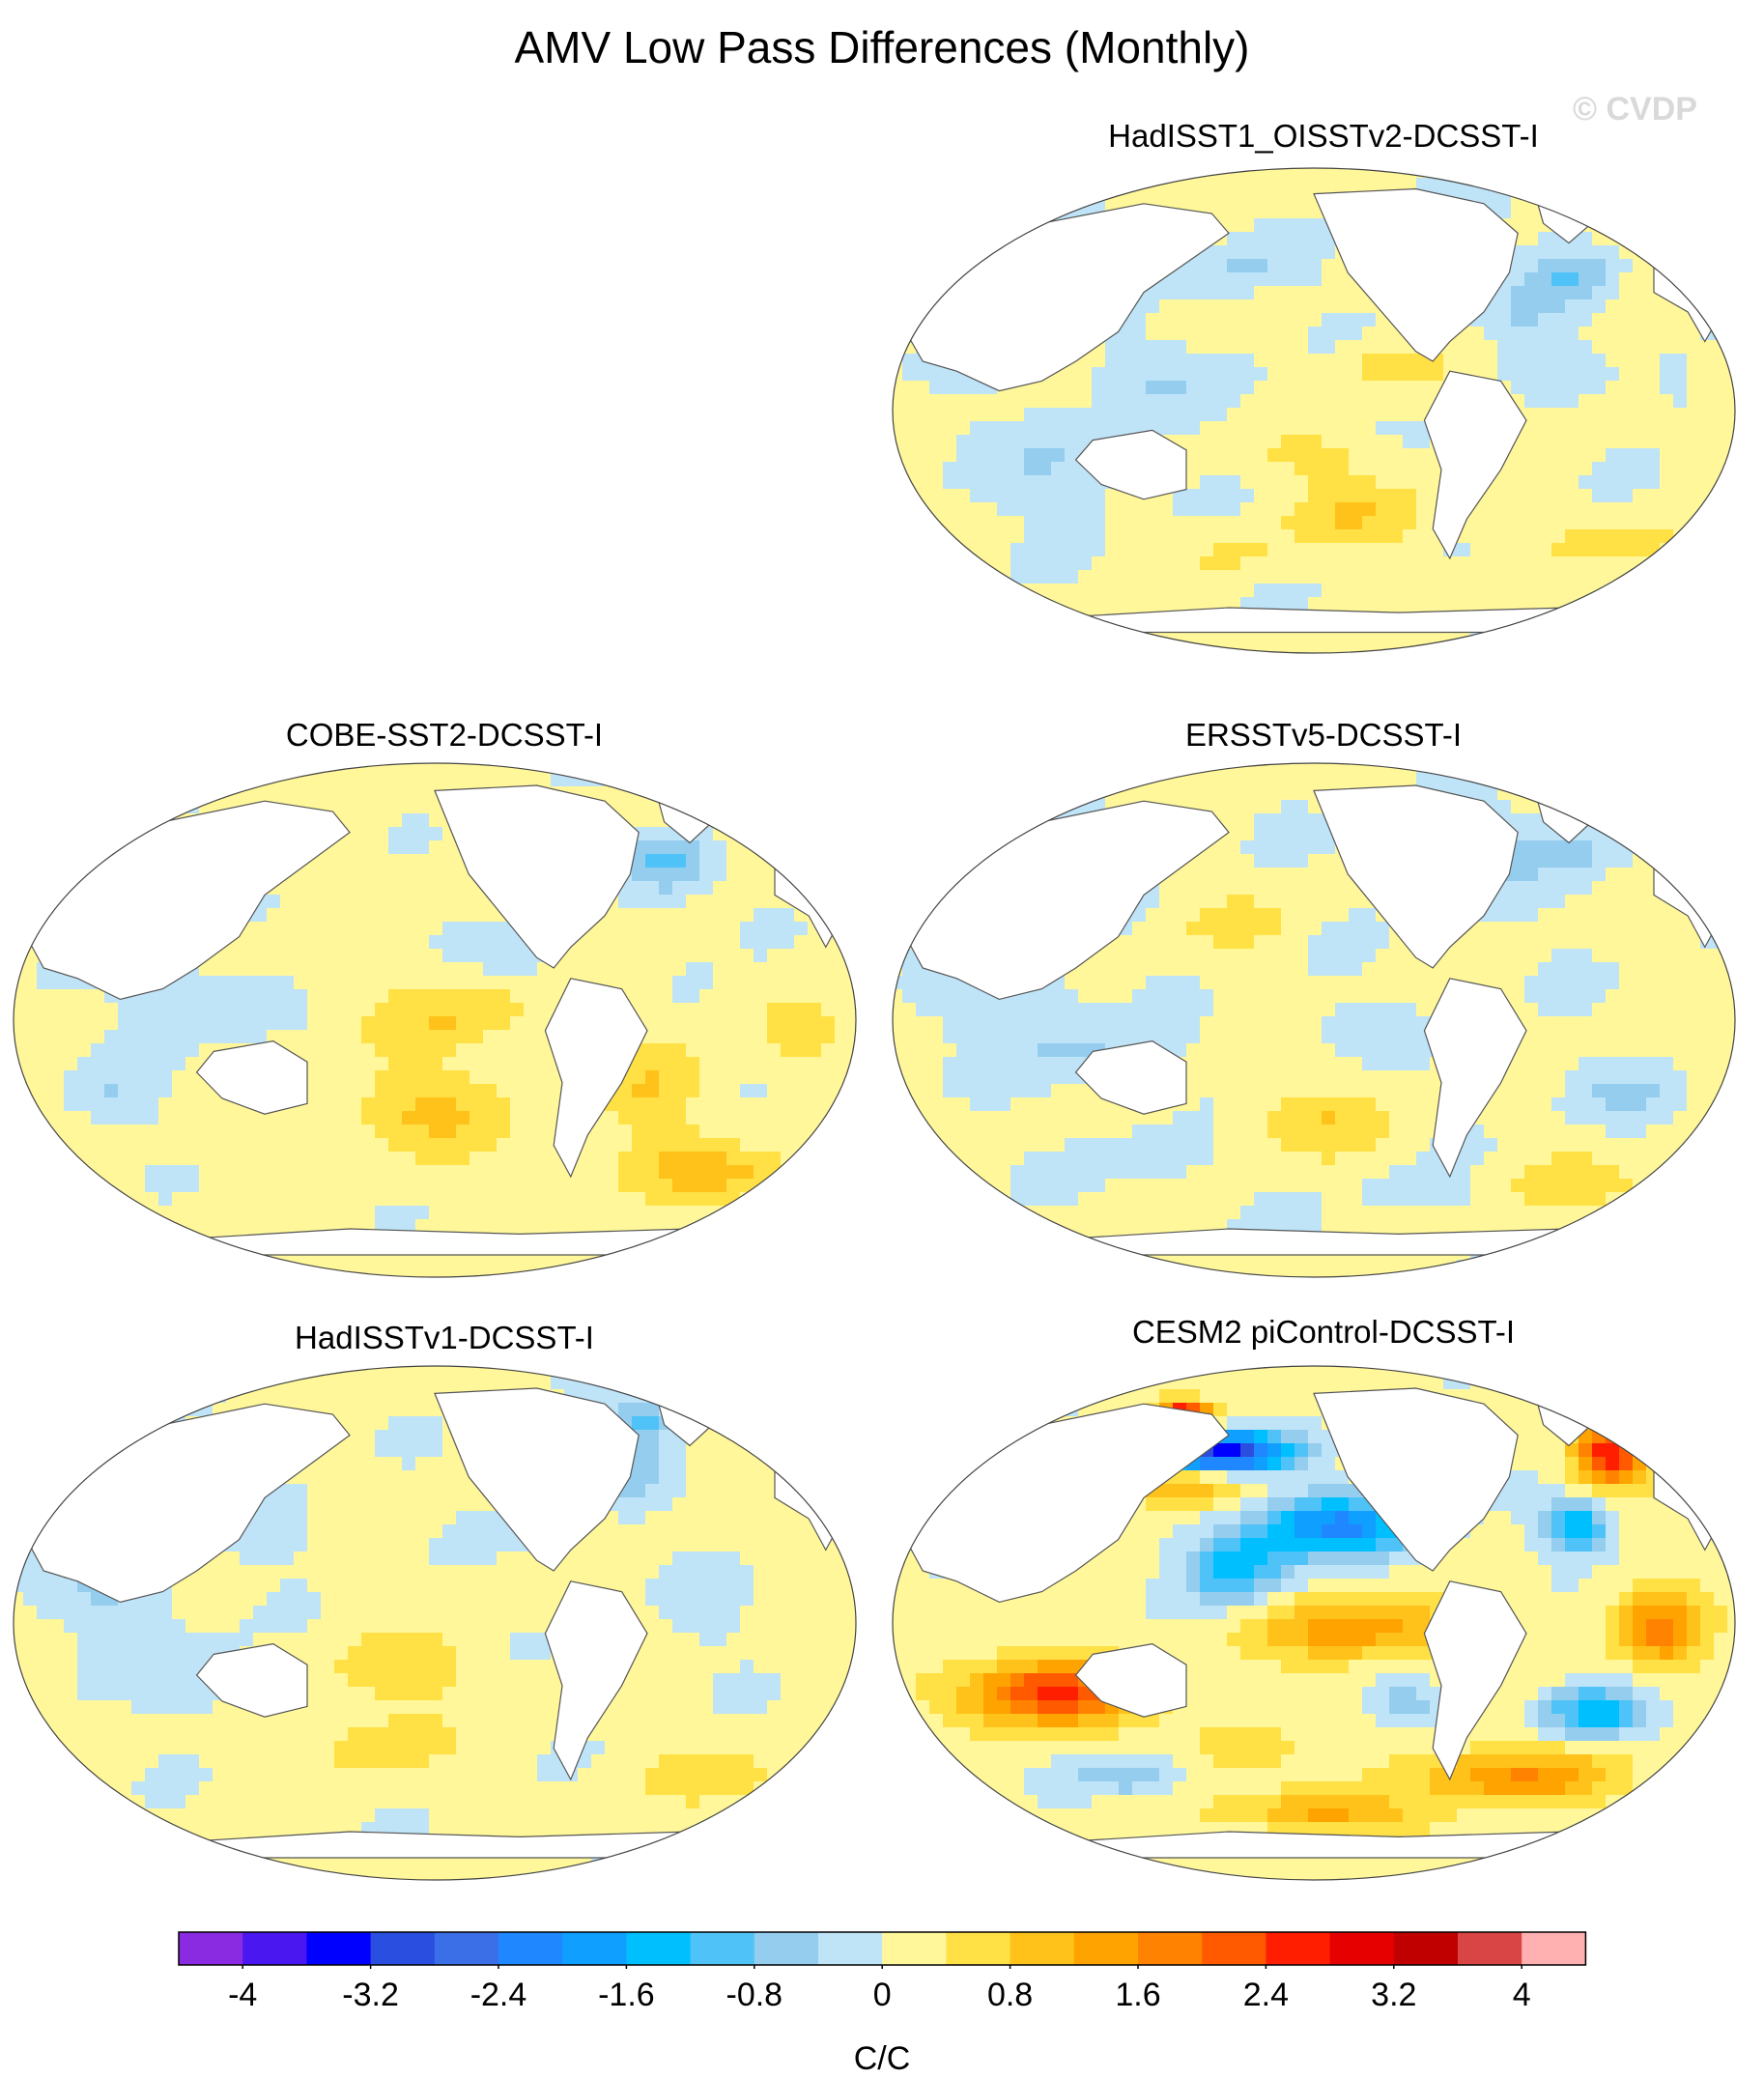 This screenshot has width=1764, height=2078. Describe the element at coordinates (1266, 1995) in the screenshot. I see `colorbar-tick-label: 2.4` at that location.